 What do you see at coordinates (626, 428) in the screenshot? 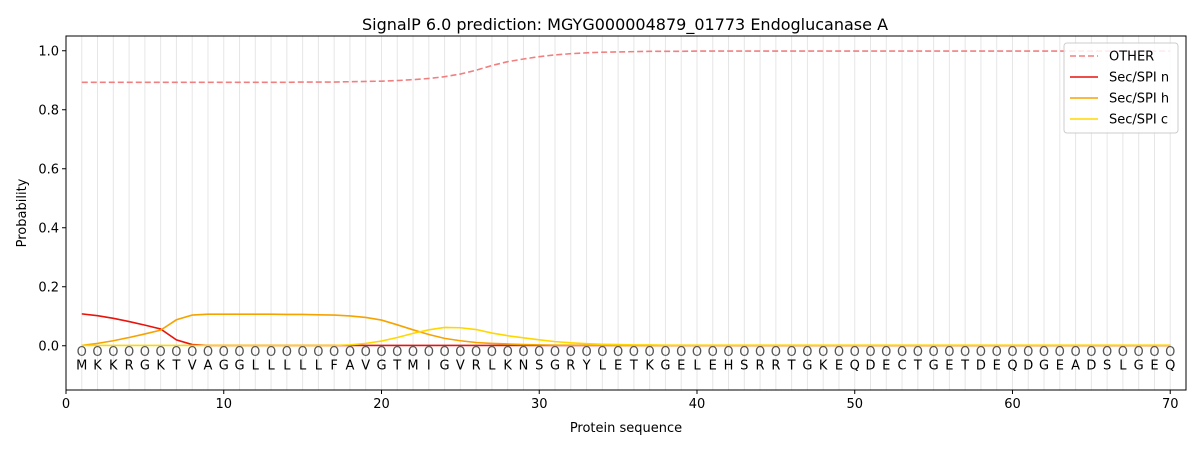
I see `x-axis-title: Protein sequence` at bounding box center [626, 428].